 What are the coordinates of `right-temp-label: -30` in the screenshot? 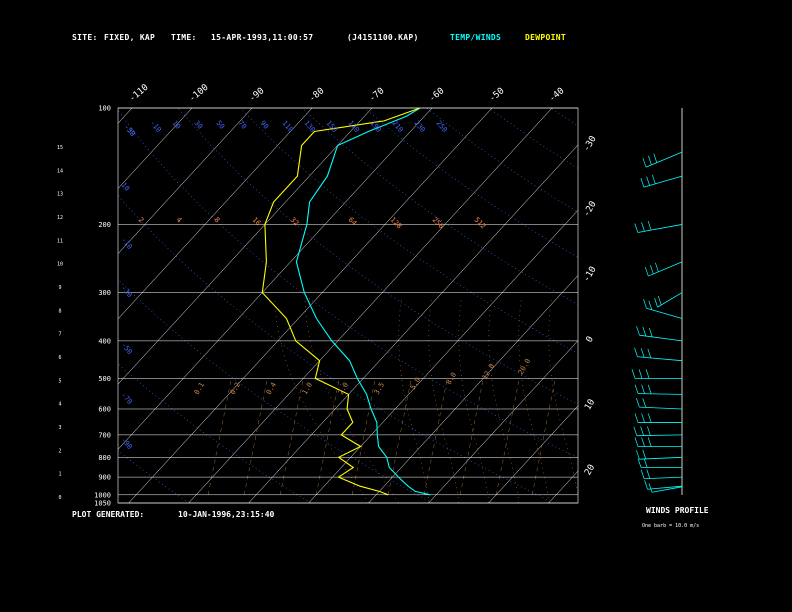 It's located at (590, 143).